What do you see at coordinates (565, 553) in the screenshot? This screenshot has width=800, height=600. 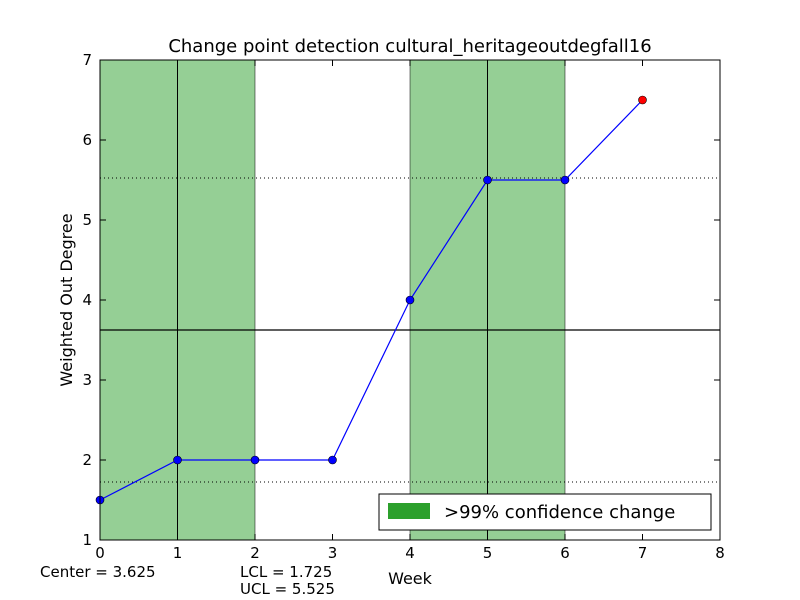 I see `x-tick-label: 6` at bounding box center [565, 553].